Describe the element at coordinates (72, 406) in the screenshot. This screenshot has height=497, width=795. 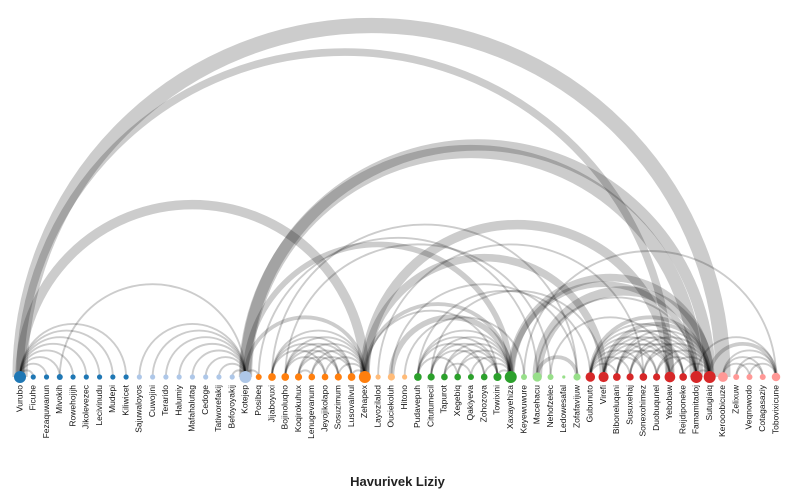
I see `node-label: Rowehojijh` at that location.